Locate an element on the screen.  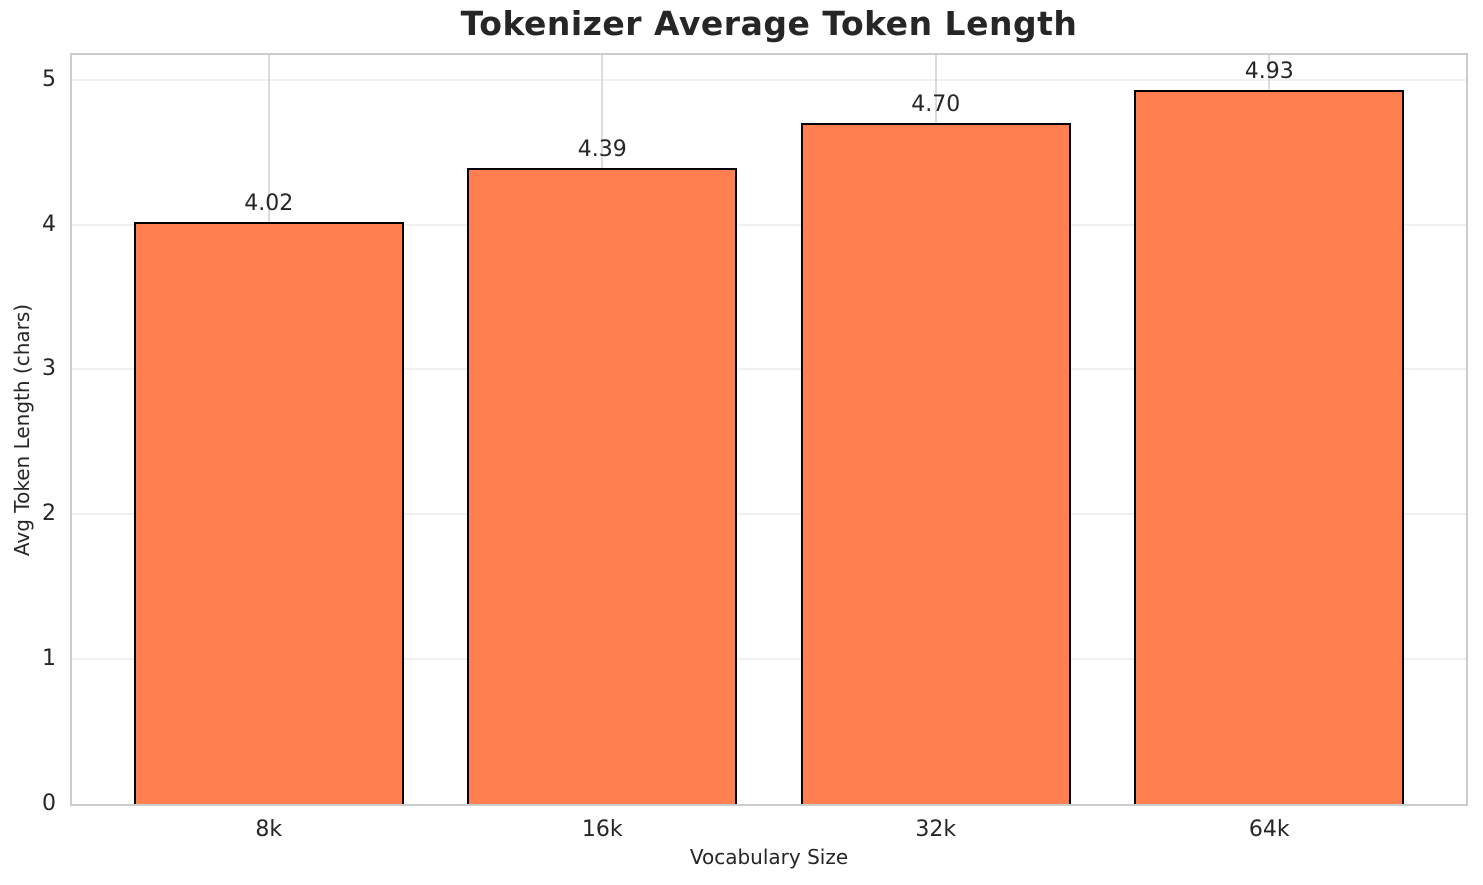
bar-64k is located at coordinates (1269, 446).